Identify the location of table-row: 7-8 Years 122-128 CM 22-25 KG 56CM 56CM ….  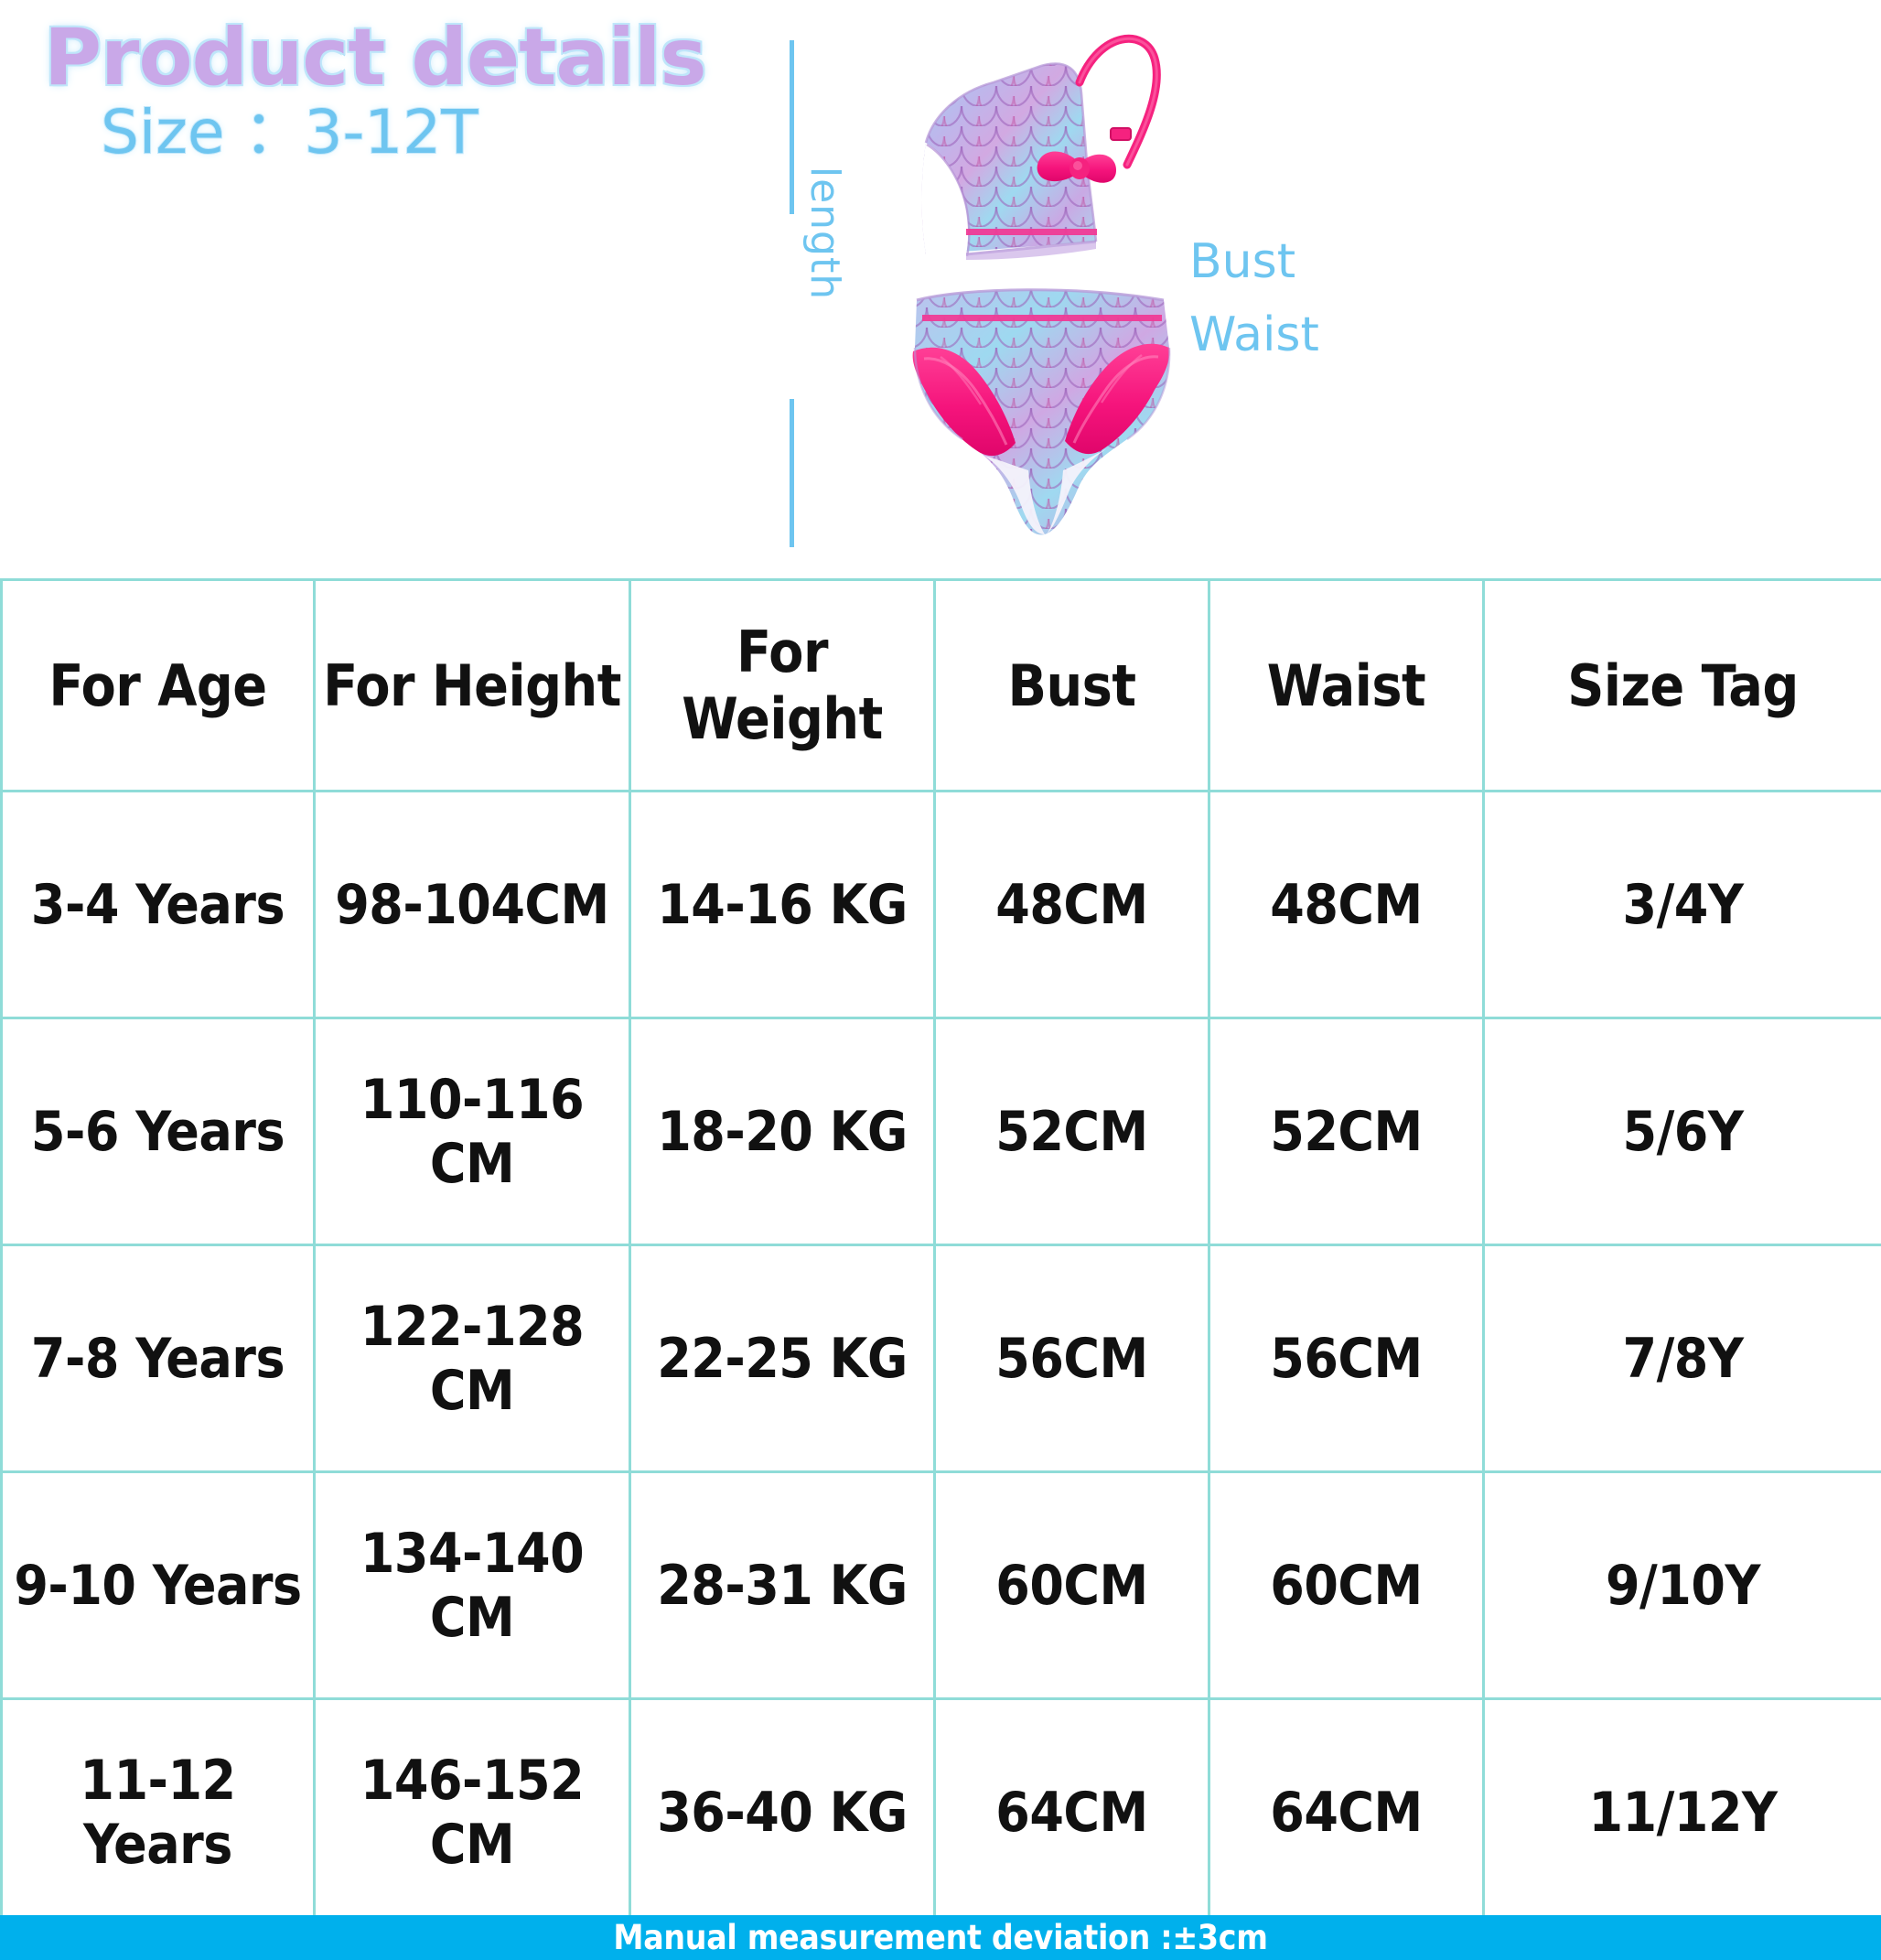
(940, 1358).